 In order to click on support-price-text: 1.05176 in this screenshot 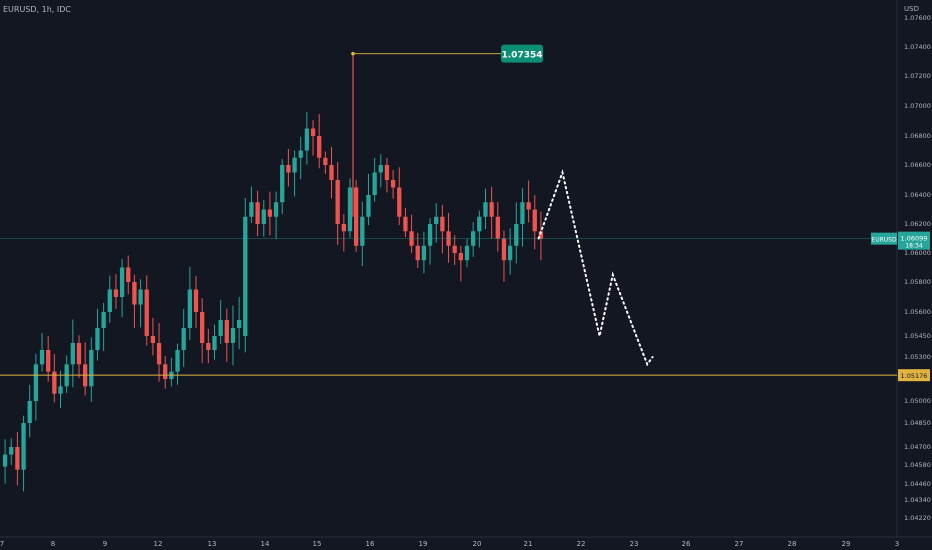, I will do `click(914, 376)`.